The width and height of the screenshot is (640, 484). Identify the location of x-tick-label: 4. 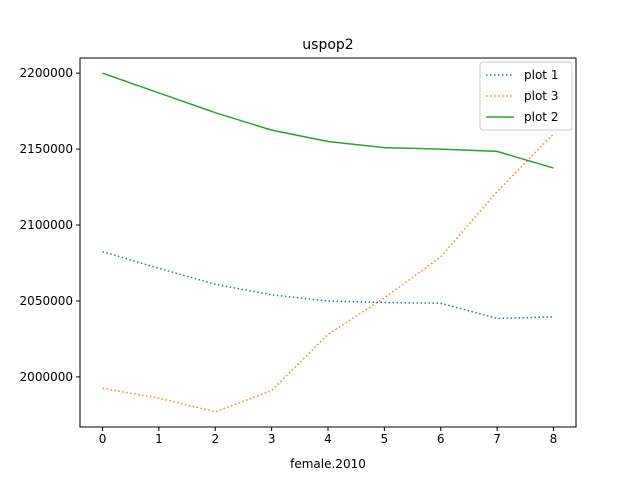
(328, 439).